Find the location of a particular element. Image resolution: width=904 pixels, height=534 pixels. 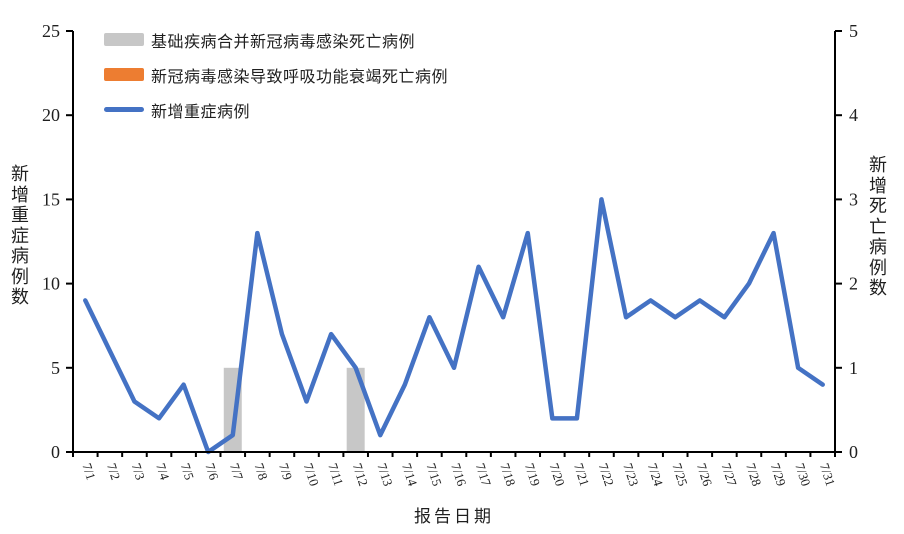

date-label: 7/31 is located at coordinates (827, 474).